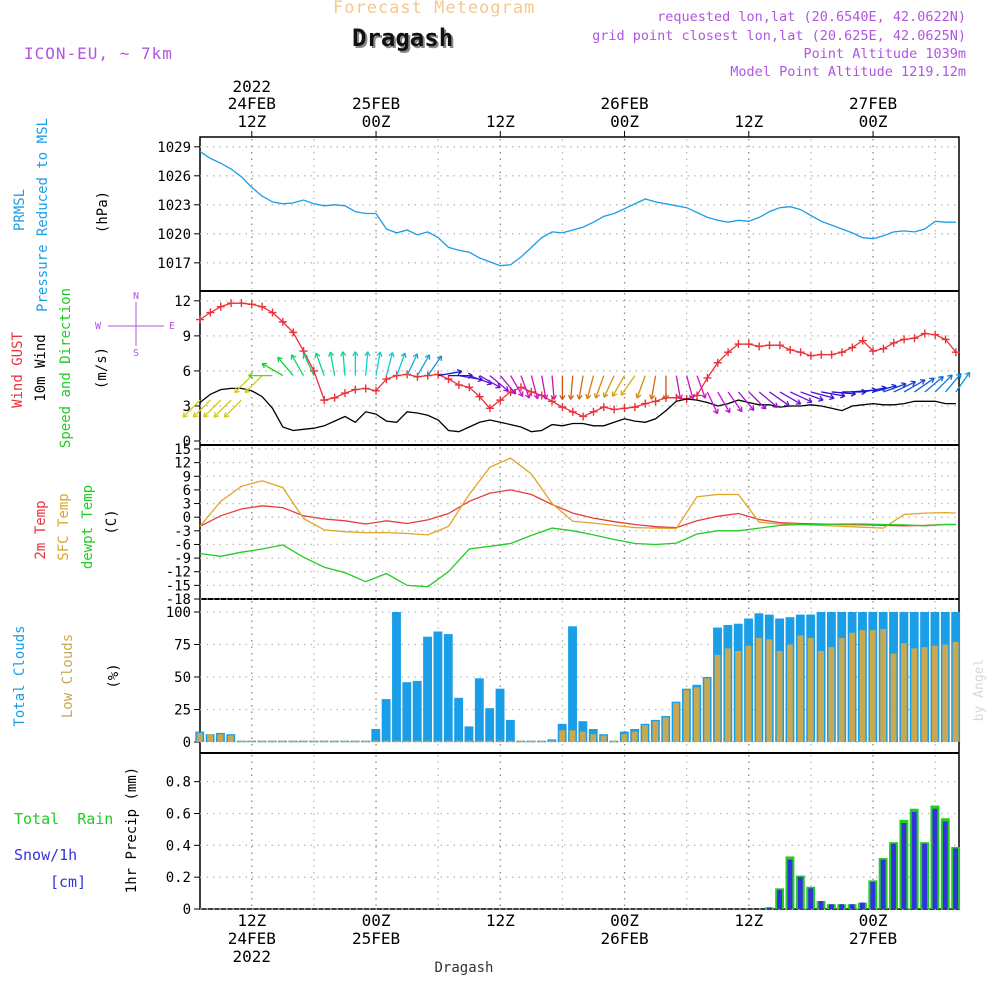  Describe the element at coordinates (98, 326) in the screenshot. I see `compass-w: W` at that location.